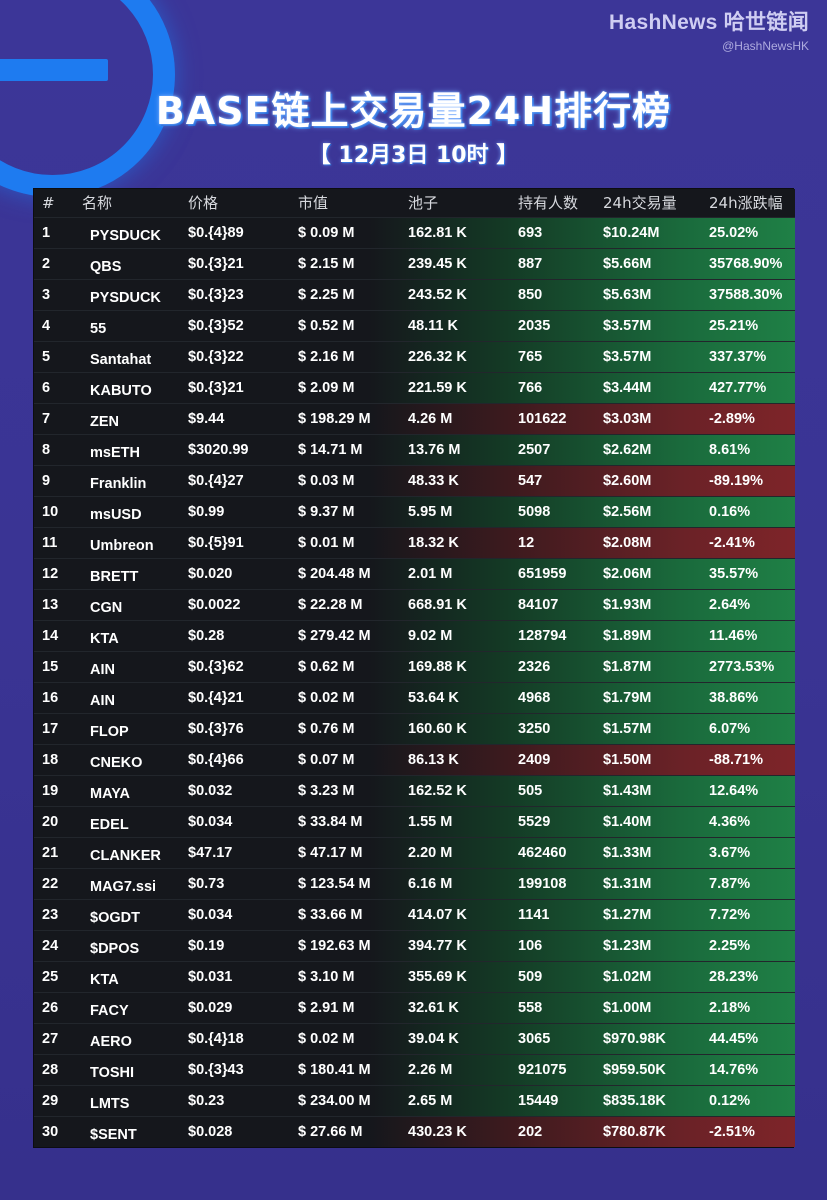 Image resolution: width=827 pixels, height=1200 pixels. What do you see at coordinates (110, 1104) in the screenshot?
I see `name-cell: LMTS` at bounding box center [110, 1104].